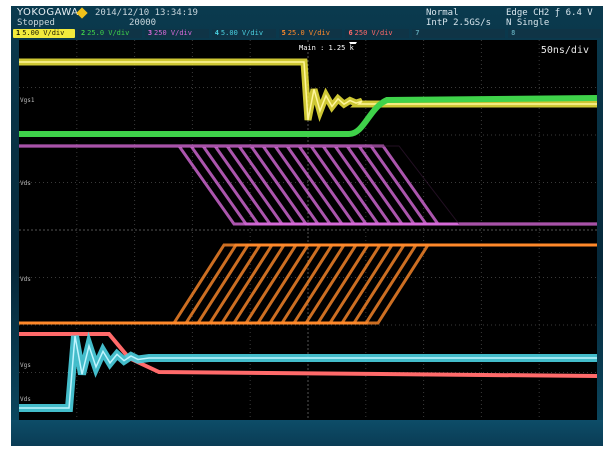 The image size is (611, 452). I want to click on acquisition-mode: N Single, so click(528, 23).